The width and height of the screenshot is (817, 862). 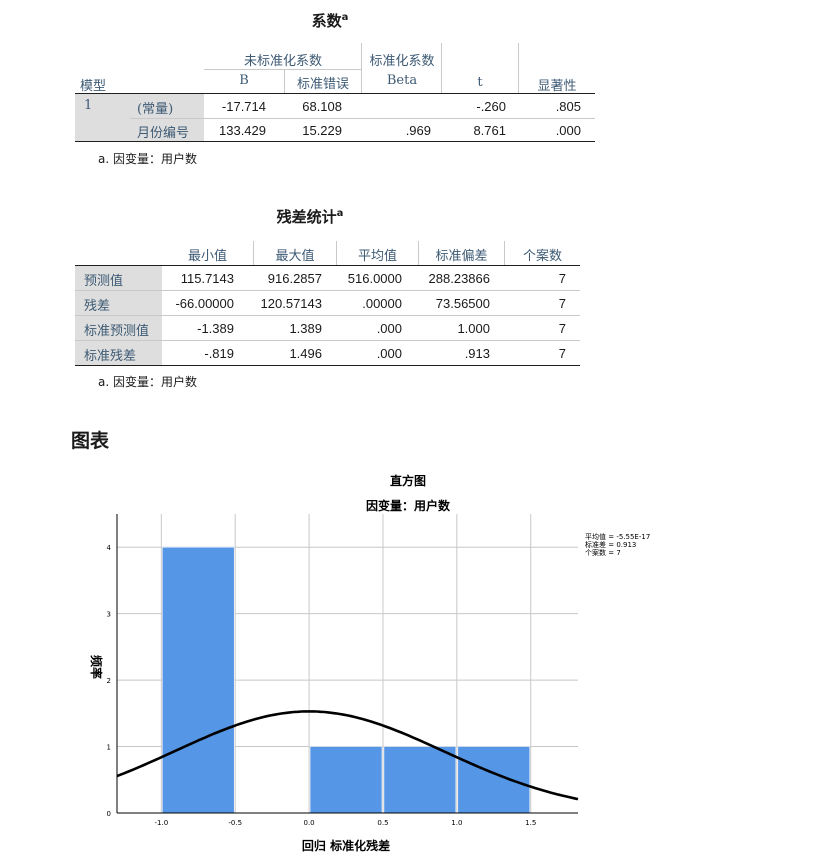 I want to click on resid-row-label: 残差, so click(x=97, y=306).